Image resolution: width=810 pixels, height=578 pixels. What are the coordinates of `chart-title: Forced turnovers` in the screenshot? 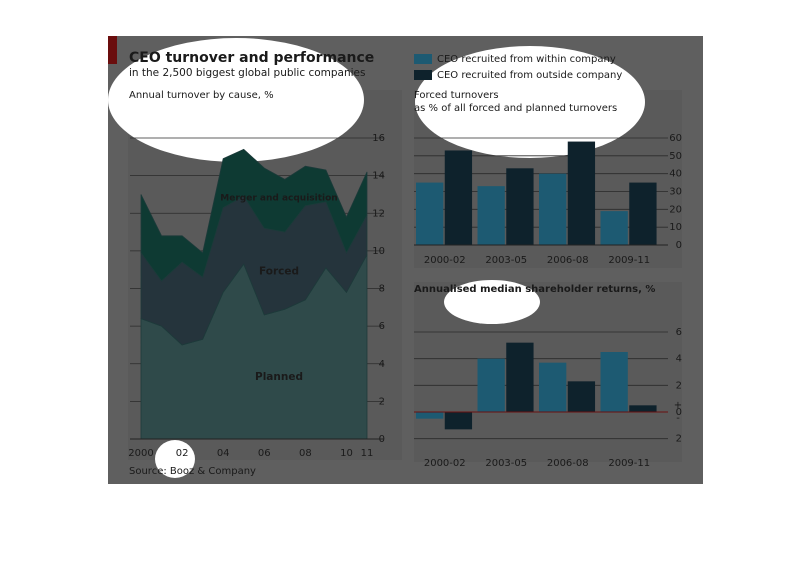 It's located at (456, 95).